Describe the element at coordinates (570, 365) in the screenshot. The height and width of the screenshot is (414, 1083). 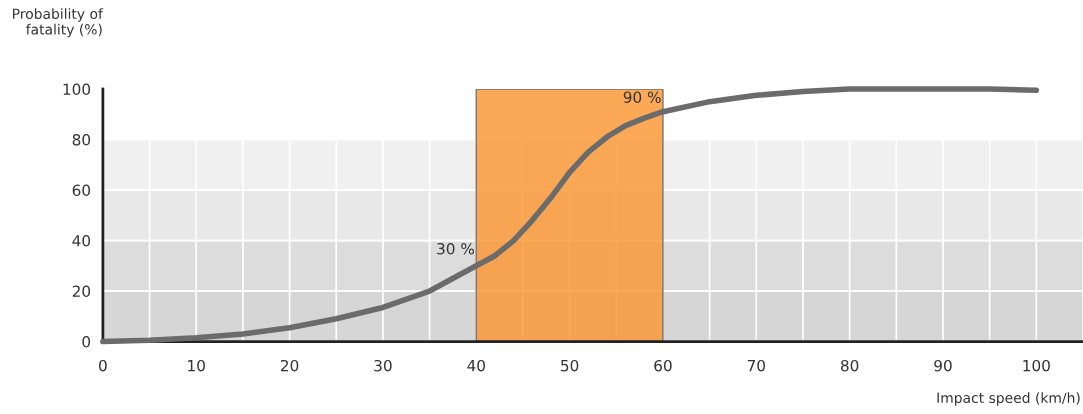
I see `x-tick-label: 50` at that location.